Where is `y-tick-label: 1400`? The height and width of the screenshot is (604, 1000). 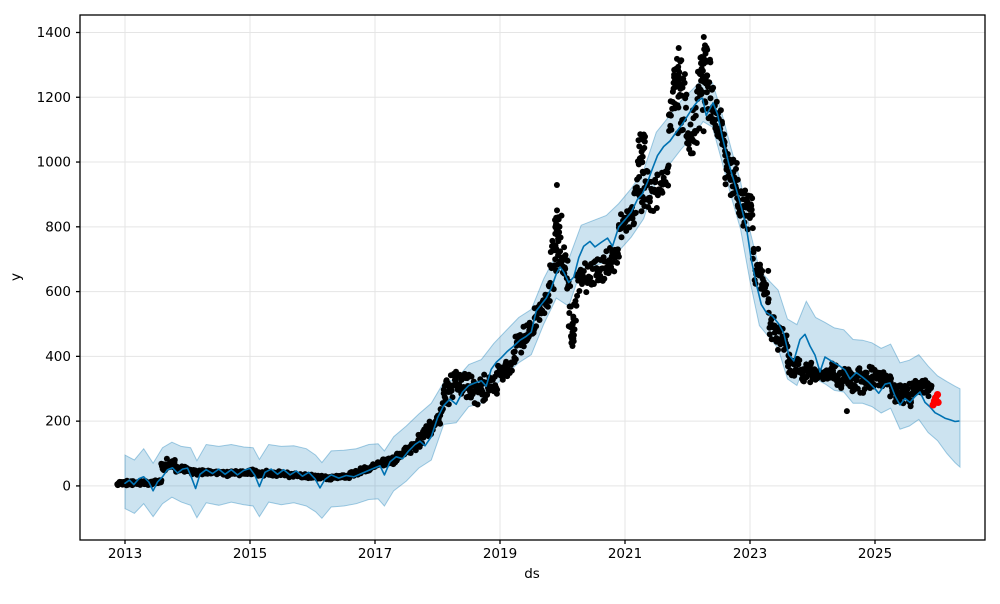
y-tick-label: 1400 is located at coordinates (54, 33).